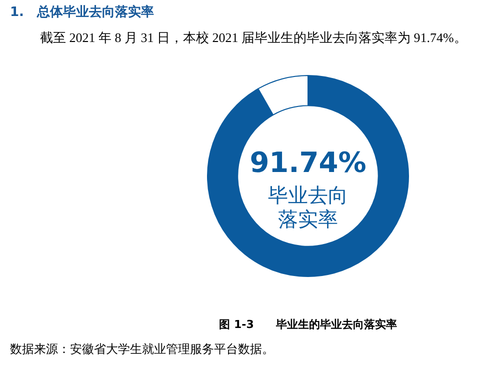 The width and height of the screenshot is (502, 368). What do you see at coordinates (308, 162) in the screenshot?
I see `text: 91.74%` at bounding box center [308, 162].